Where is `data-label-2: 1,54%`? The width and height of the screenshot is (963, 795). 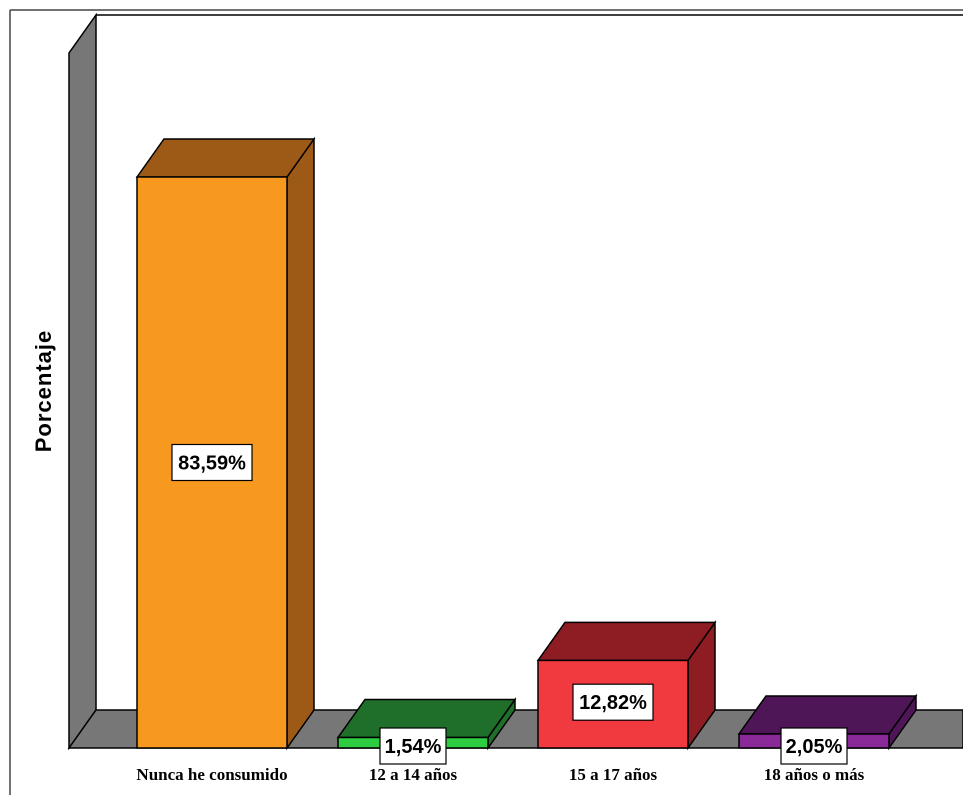
data-label-2: 1,54% is located at coordinates (413, 746).